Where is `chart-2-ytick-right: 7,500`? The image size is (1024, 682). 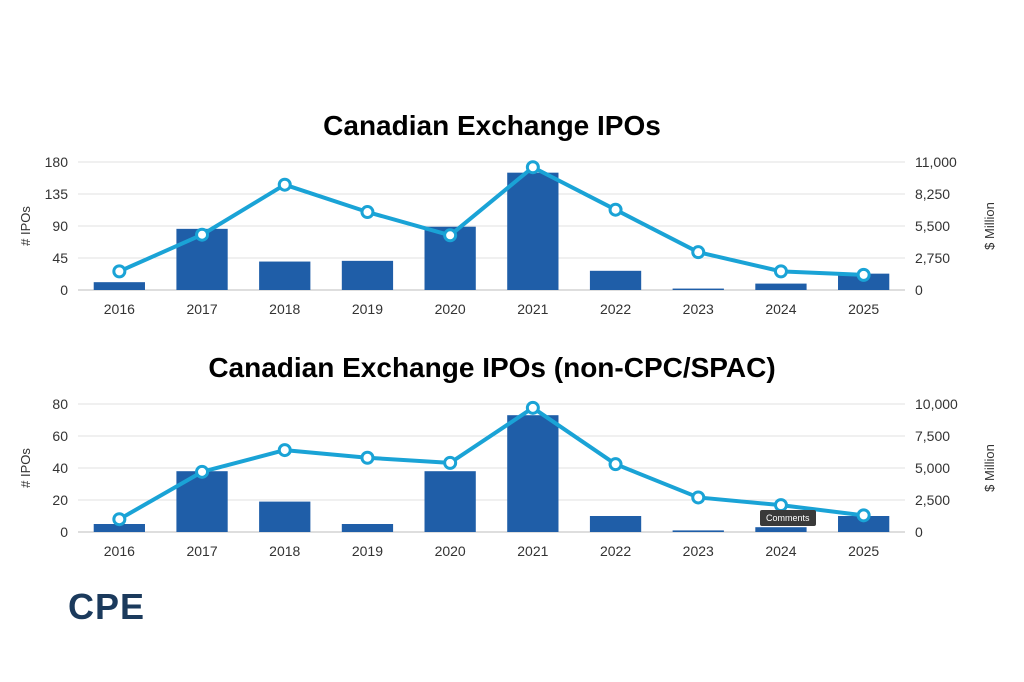 chart-2-ytick-right: 7,500 is located at coordinates (932, 436).